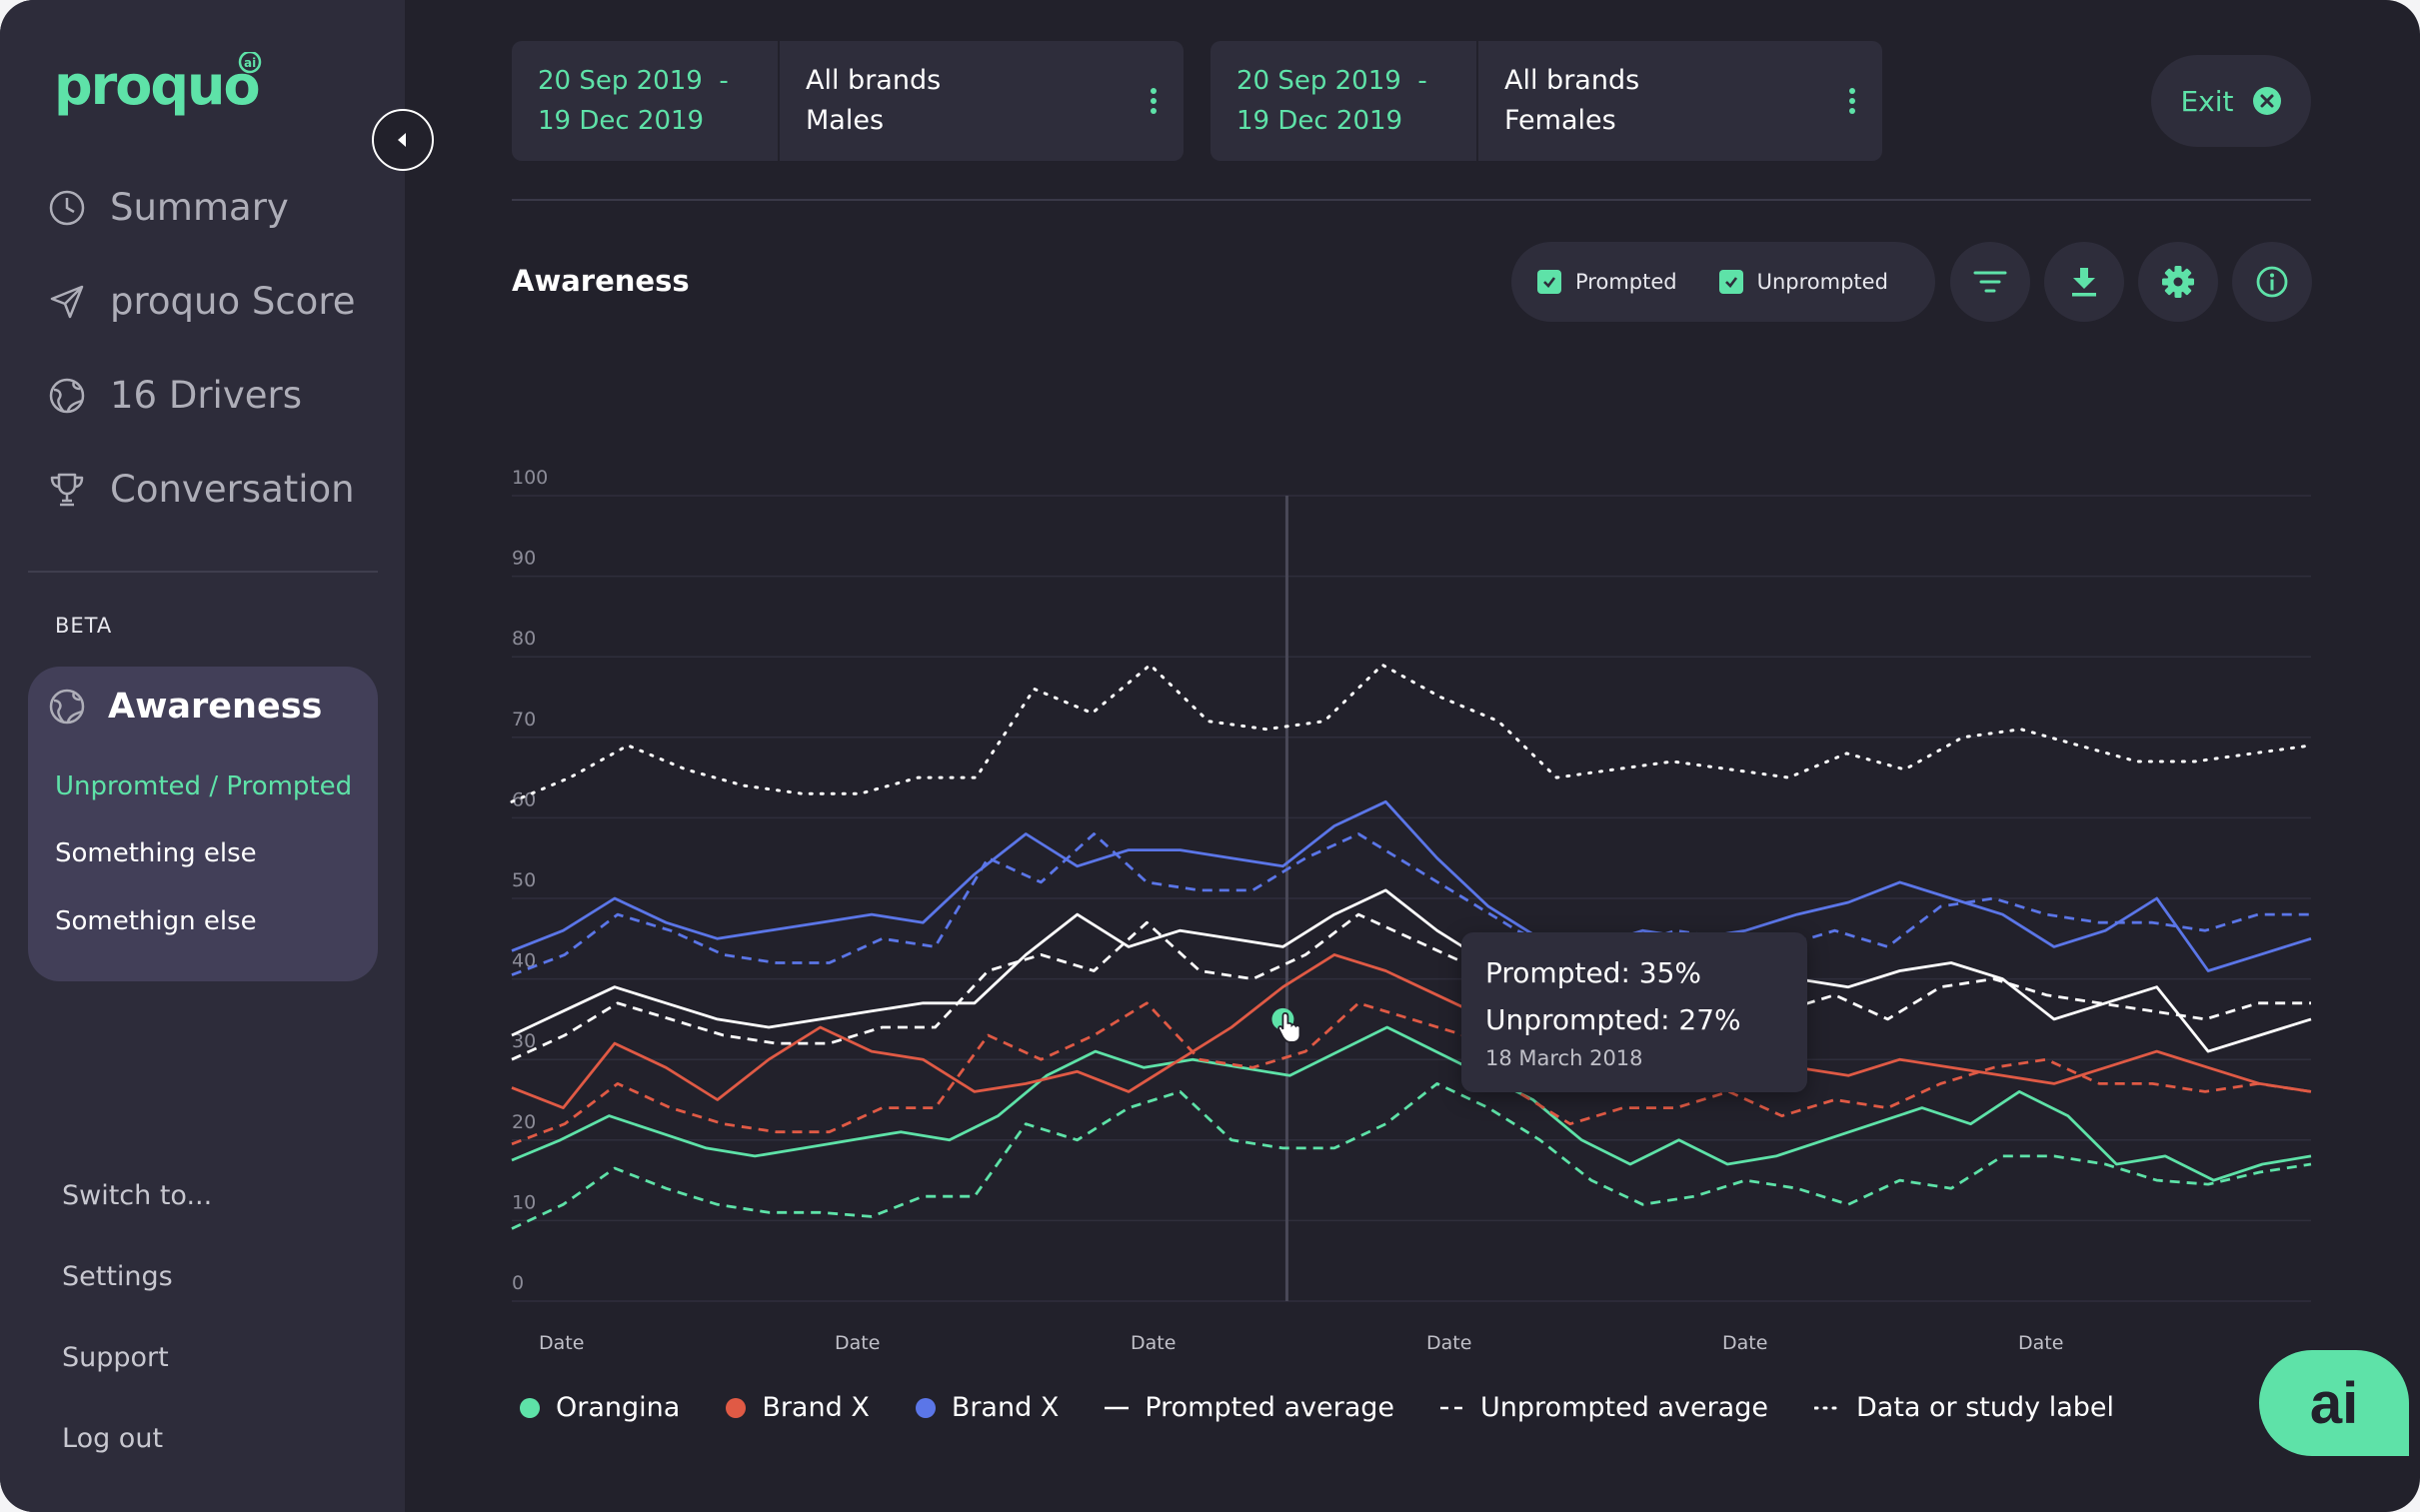 The width and height of the screenshot is (2420, 1512). I want to click on y-tick-label: 20, so click(524, 1122).